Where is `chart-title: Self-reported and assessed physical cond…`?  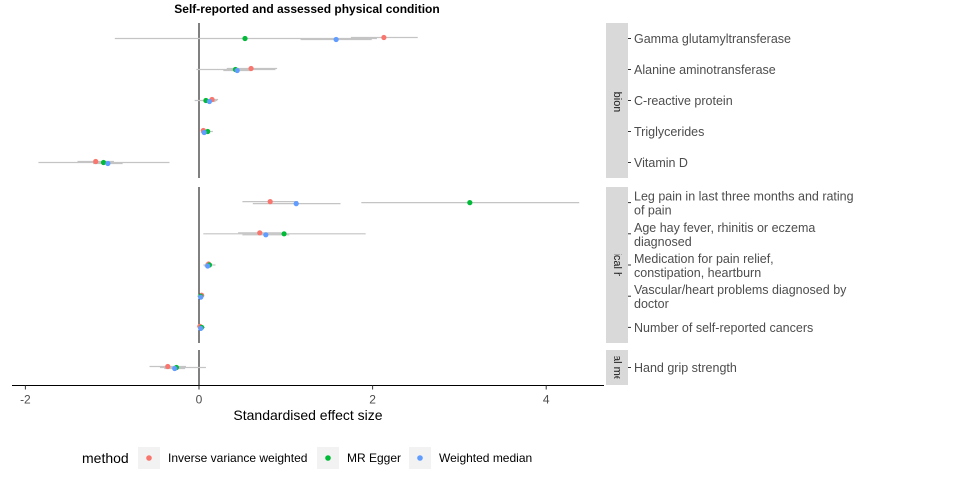 chart-title: Self-reported and assessed physical cond… is located at coordinates (306, 9).